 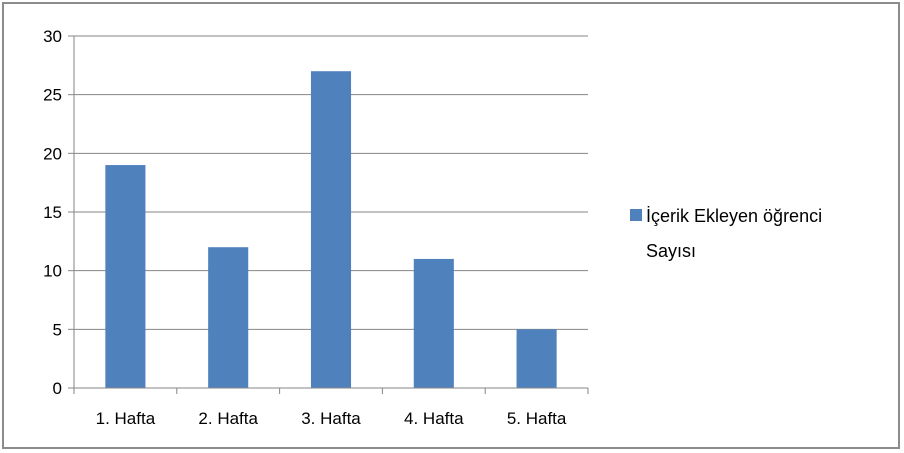 I want to click on legend: İçerik Ekleyen öğrenci Sayısı, so click(x=726, y=233).